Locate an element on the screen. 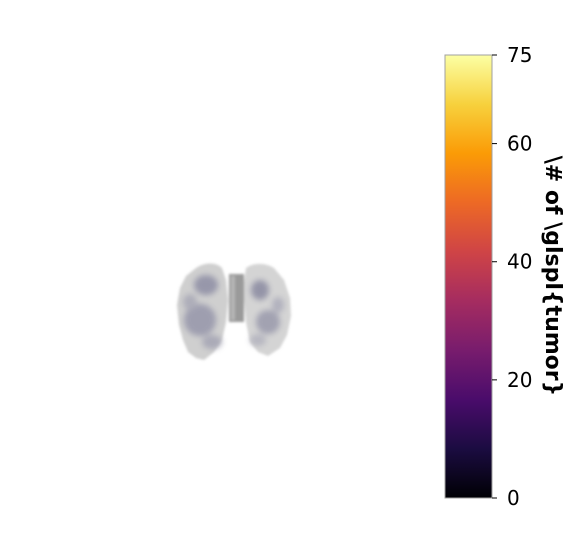 The width and height of the screenshot is (564, 554). colorbar-tick-label: 60 is located at coordinates (519, 144).